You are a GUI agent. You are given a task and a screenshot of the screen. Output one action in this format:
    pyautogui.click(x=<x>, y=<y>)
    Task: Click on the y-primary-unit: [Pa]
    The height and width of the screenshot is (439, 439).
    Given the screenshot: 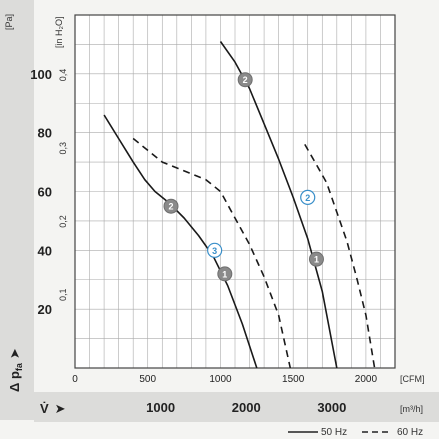 What is the action you would take?
    pyautogui.click(x=9, y=22)
    